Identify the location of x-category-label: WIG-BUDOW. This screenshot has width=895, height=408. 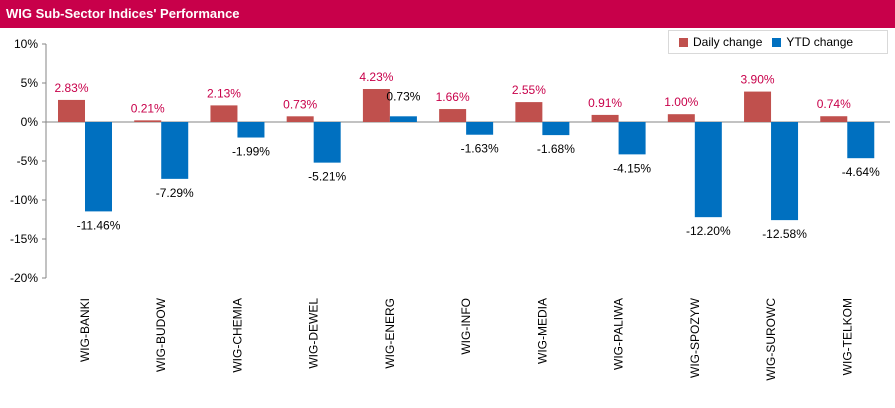
(161, 334).